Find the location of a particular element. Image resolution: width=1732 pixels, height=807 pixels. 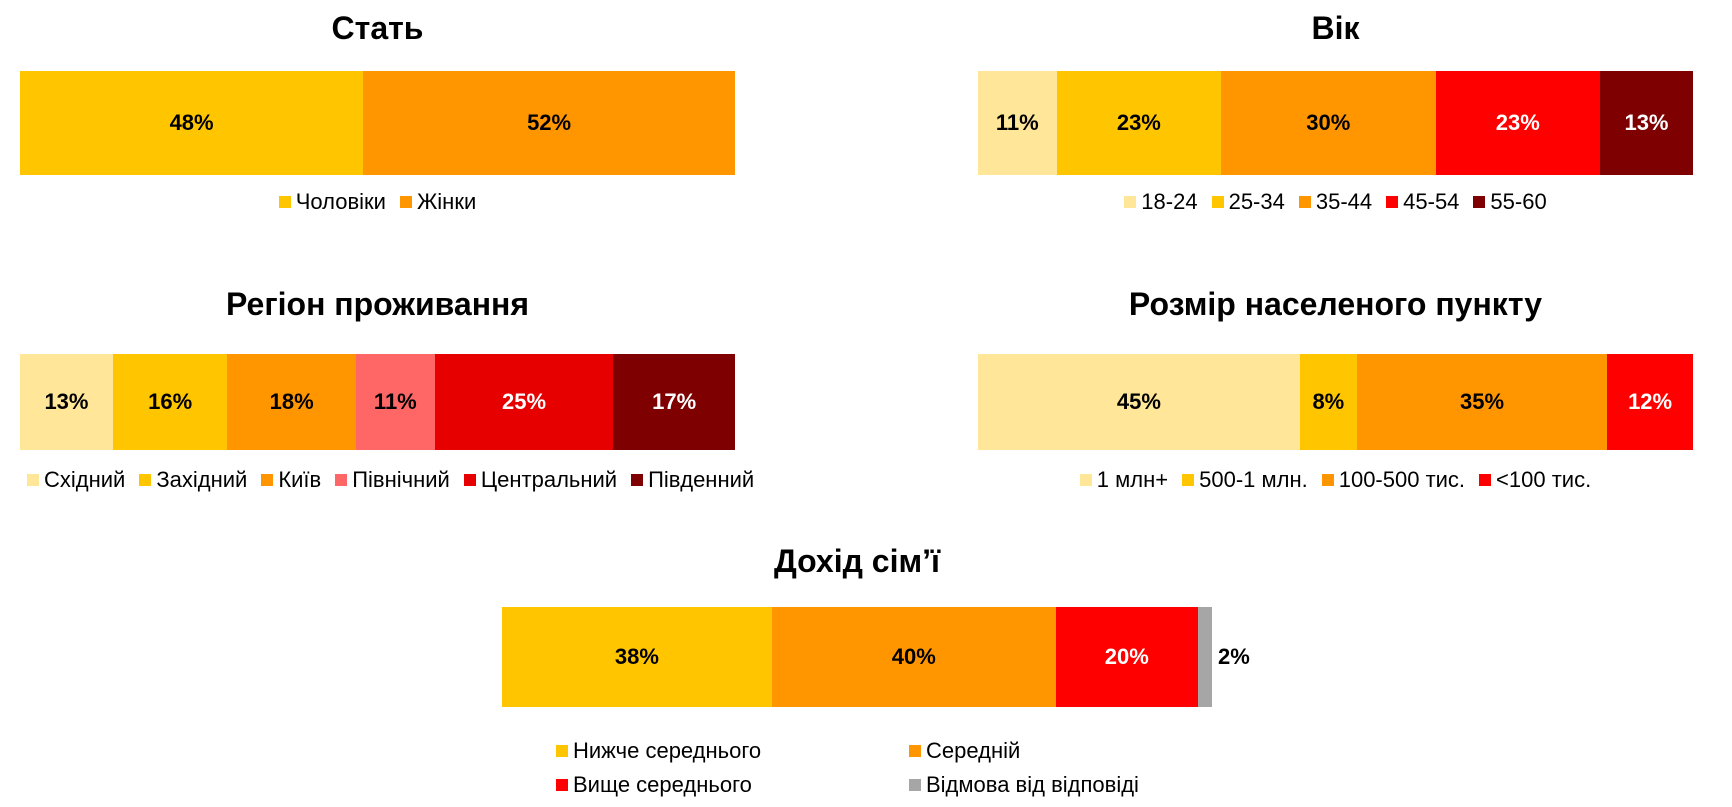

bar-segment-35-44: 30% is located at coordinates (1328, 123).